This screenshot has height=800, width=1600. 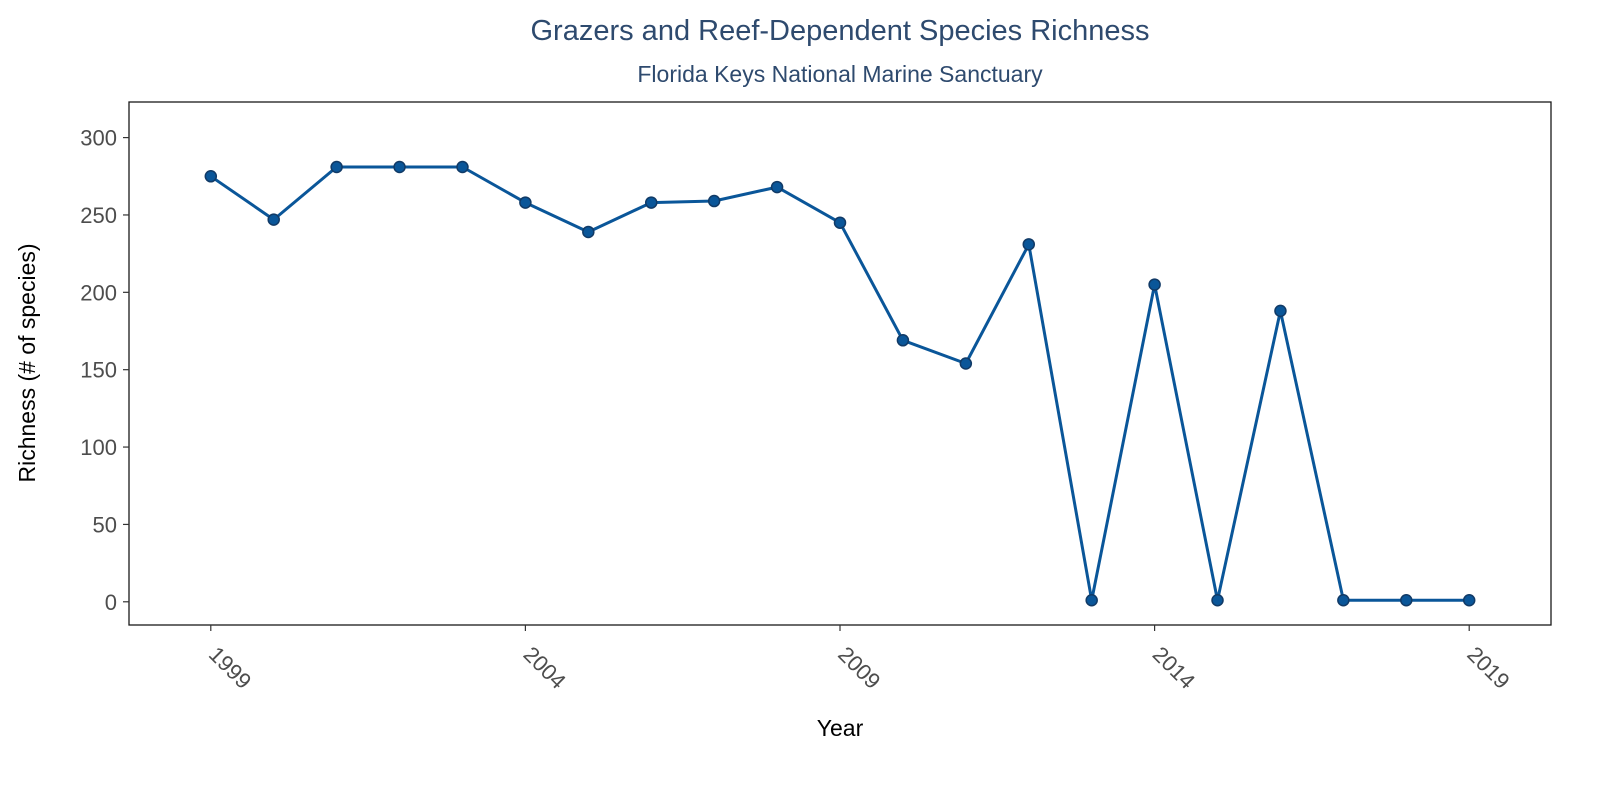 What do you see at coordinates (98, 138) in the screenshot?
I see `y-tick-label: 300` at bounding box center [98, 138].